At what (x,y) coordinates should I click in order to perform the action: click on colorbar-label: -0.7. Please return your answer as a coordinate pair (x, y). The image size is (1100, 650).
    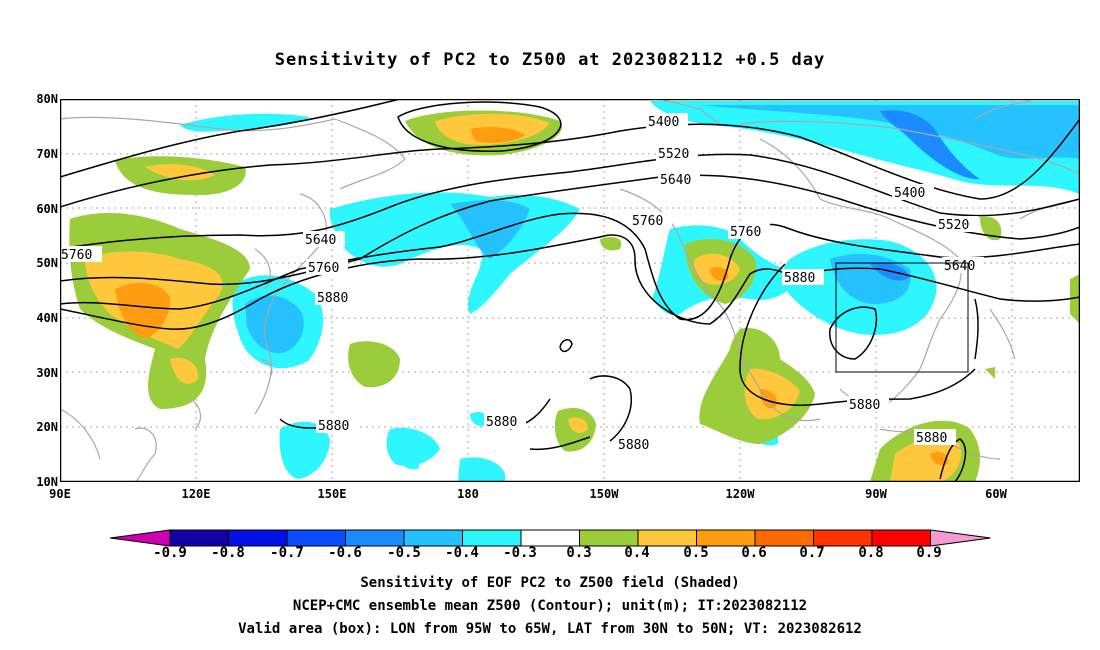
    Looking at the image, I should click on (287, 553).